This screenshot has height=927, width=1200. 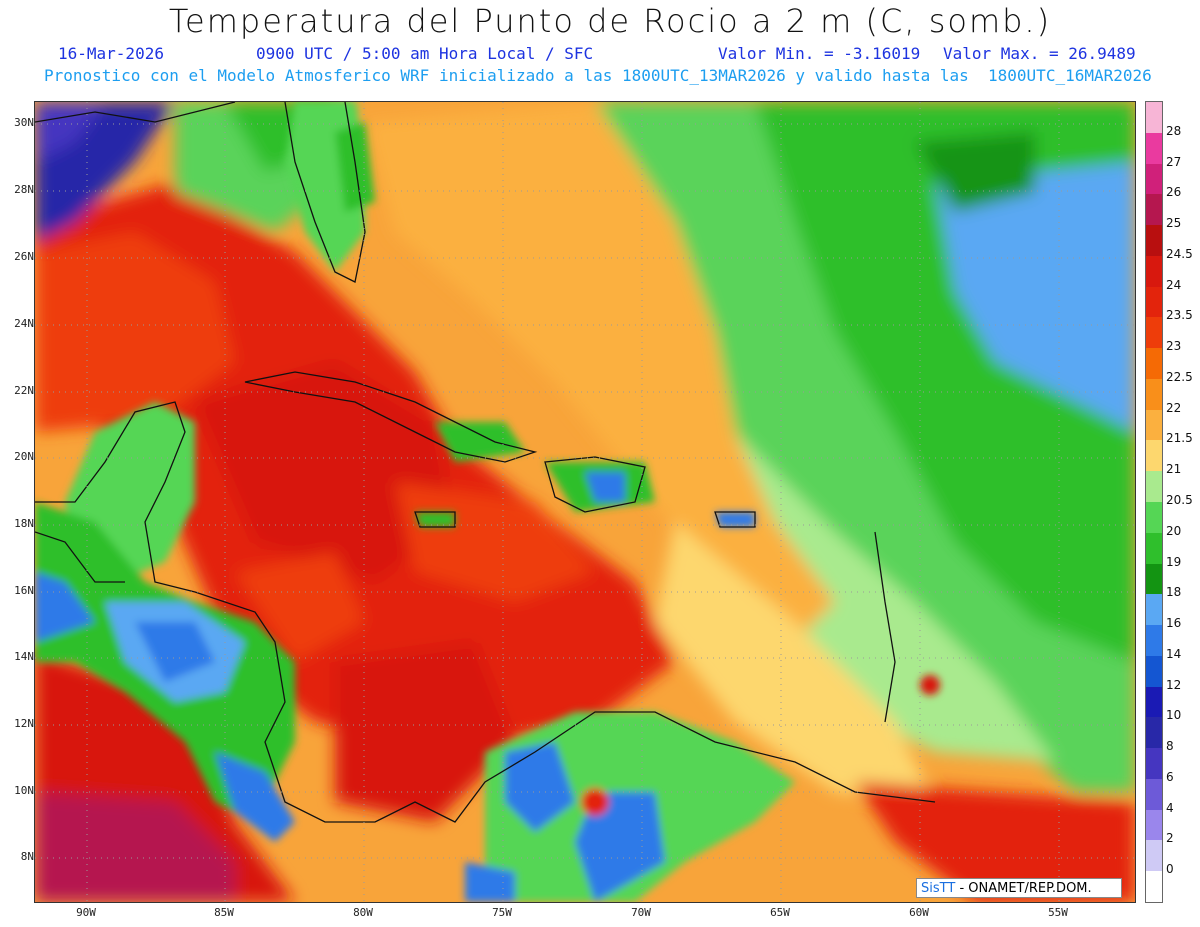 I want to click on lat-label-10n: 10N, so click(x=24, y=790).